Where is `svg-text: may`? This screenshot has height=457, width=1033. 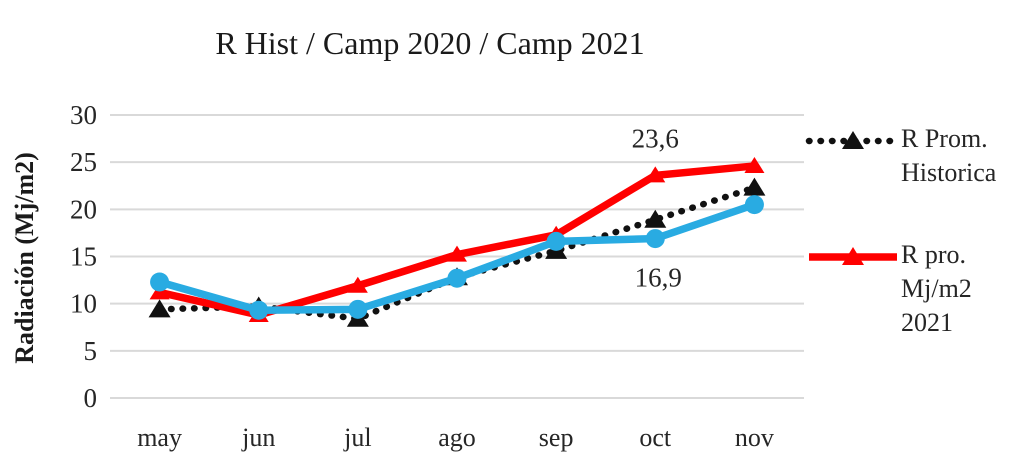
svg-text: may is located at coordinates (159, 437).